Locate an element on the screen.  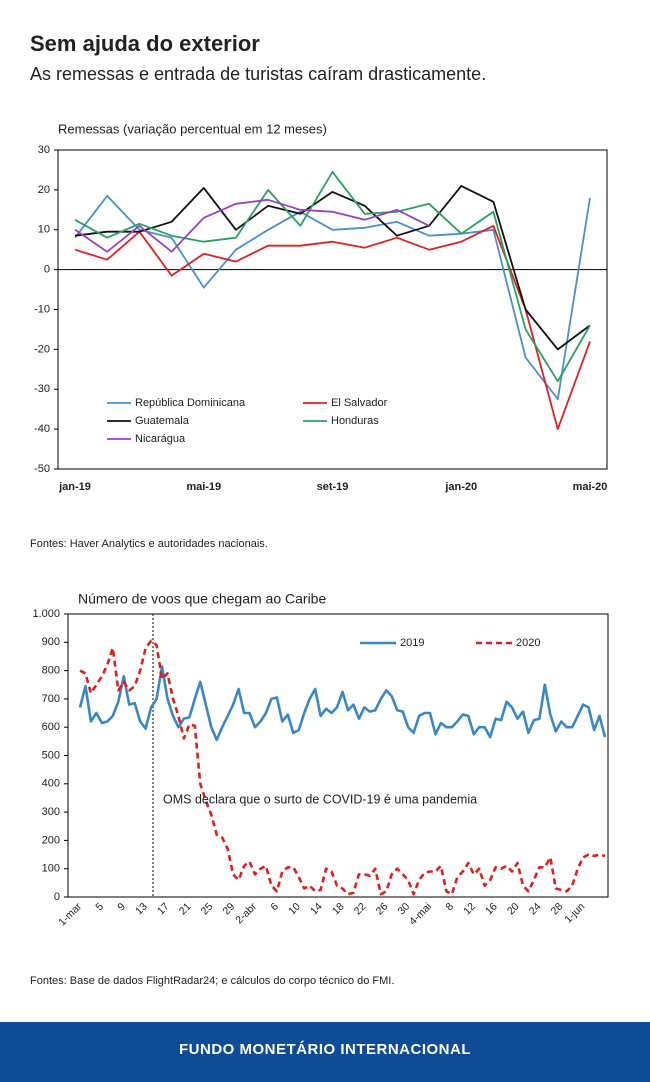
footer-bar is located at coordinates (325, 1052).